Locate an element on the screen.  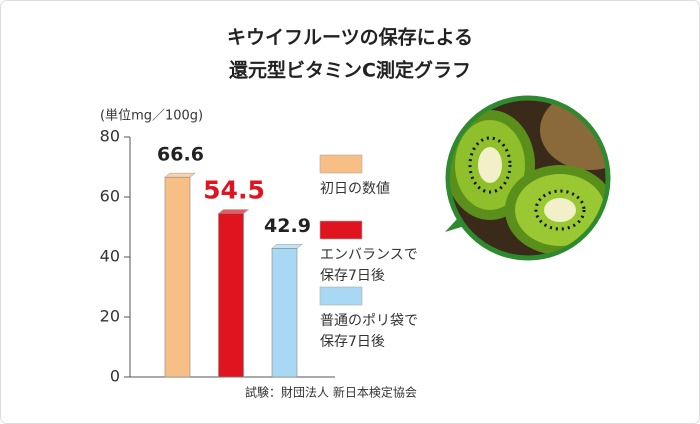
legend-label: 普通のポリ袋で is located at coordinates (369, 321).